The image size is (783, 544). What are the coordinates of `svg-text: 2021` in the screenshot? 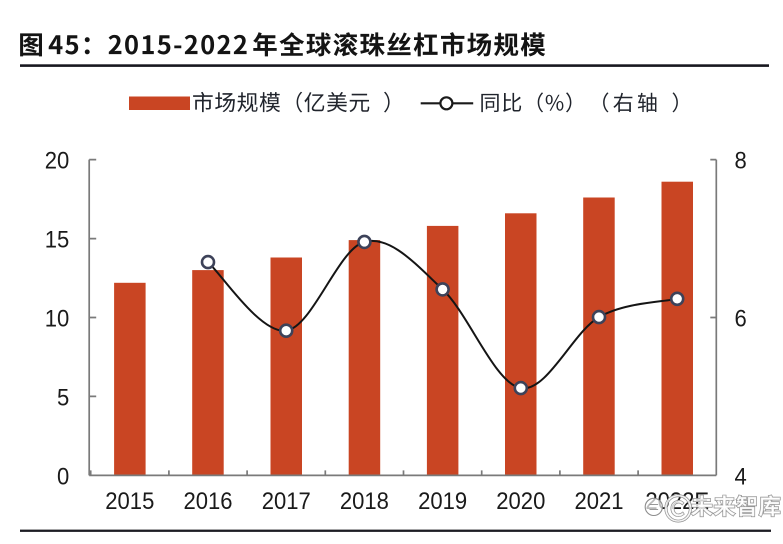 It's located at (598, 500).